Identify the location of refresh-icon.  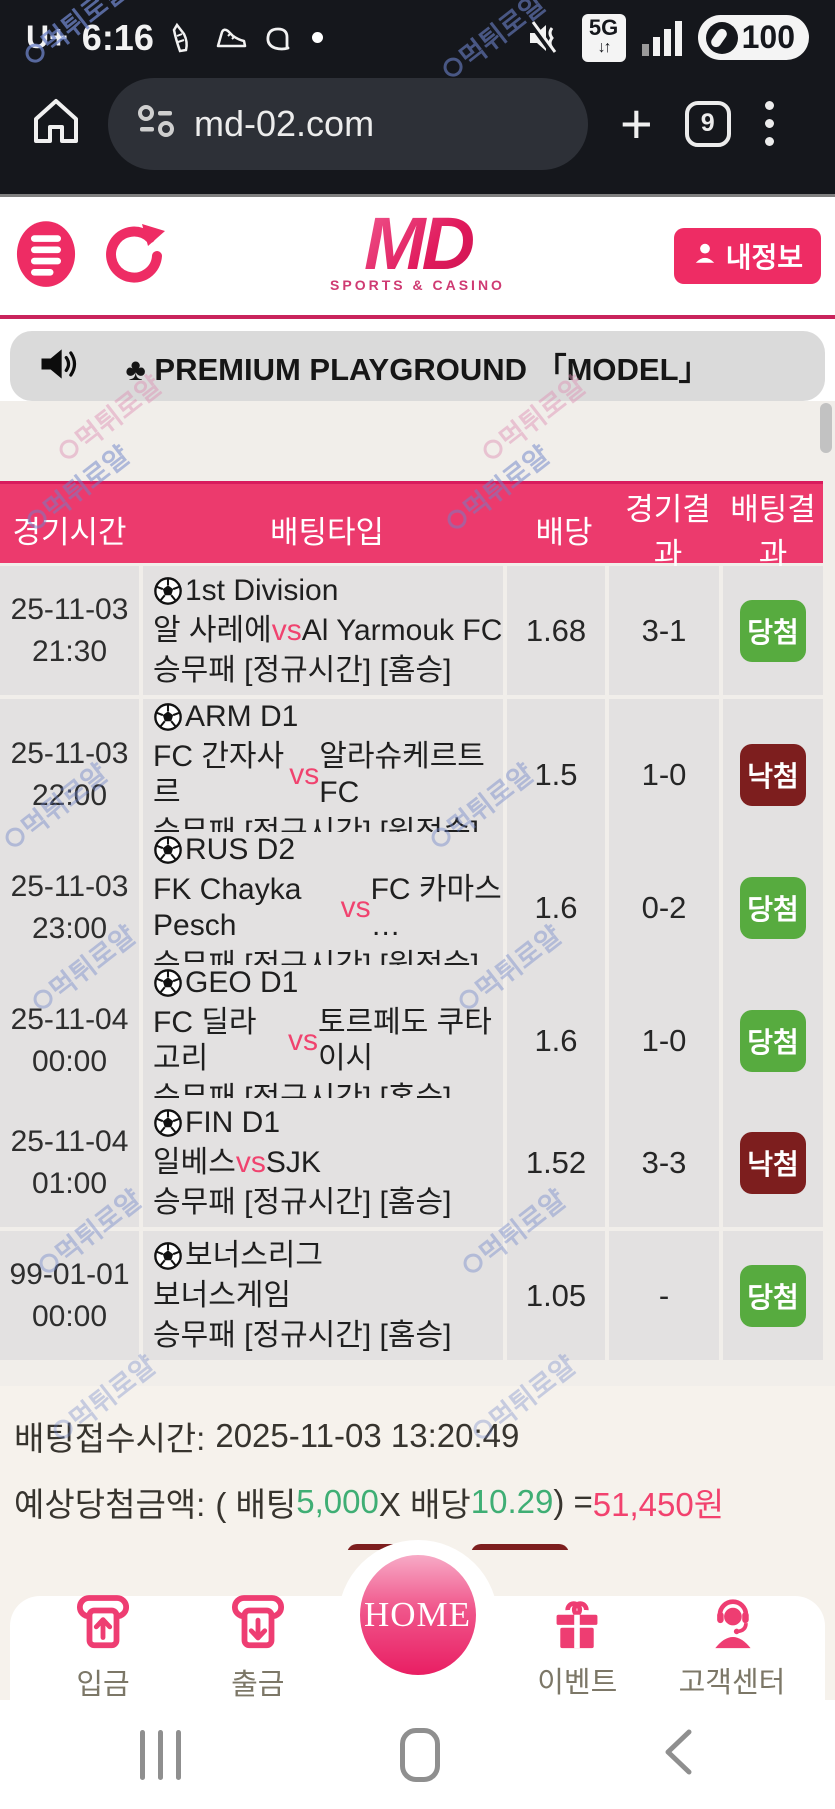
(134, 256).